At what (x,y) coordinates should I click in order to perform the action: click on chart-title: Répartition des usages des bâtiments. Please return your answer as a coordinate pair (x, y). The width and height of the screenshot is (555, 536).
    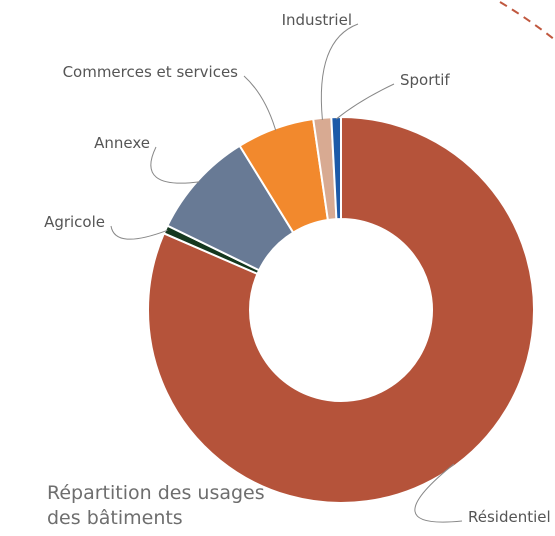
    Looking at the image, I should click on (156, 505).